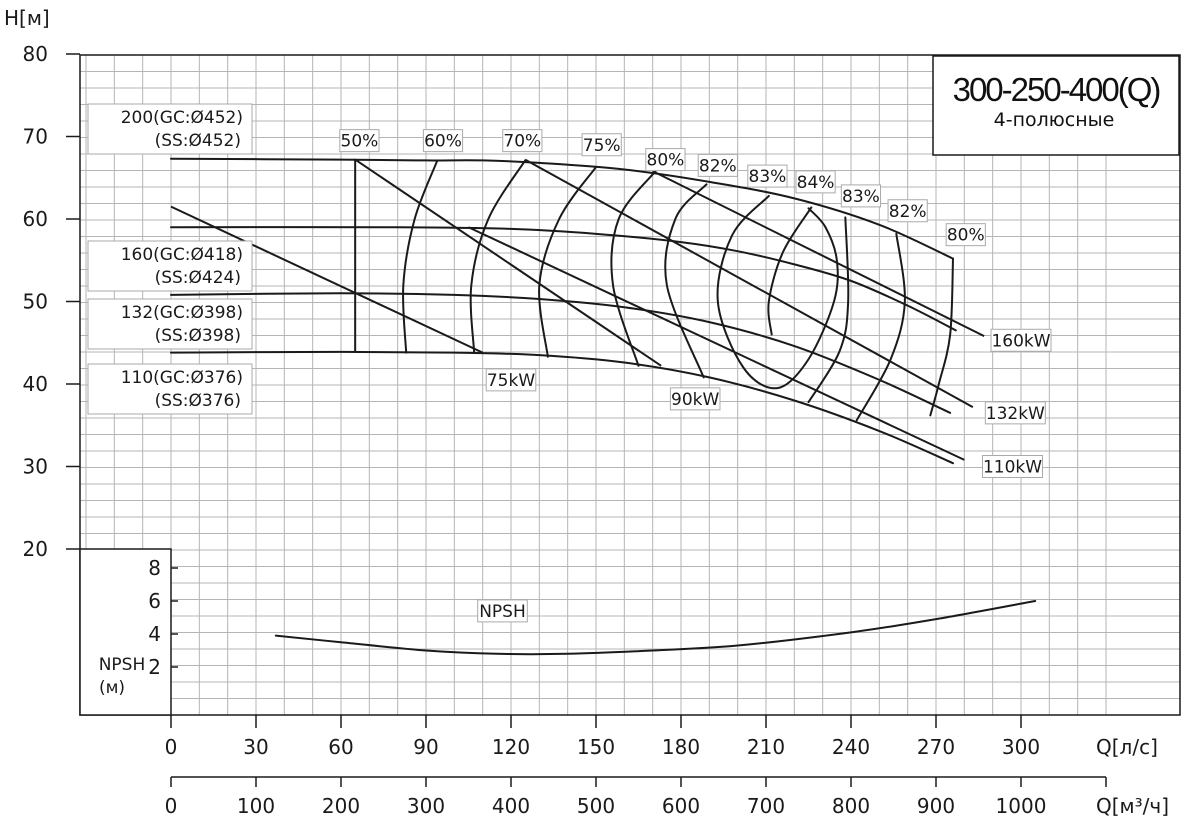 This screenshot has height=824, width=1202. I want to click on efficiency-labels: 50% 60% 70% 75% 80% 82% 83% 84% 83% 82% 80%, so click(662, 188).